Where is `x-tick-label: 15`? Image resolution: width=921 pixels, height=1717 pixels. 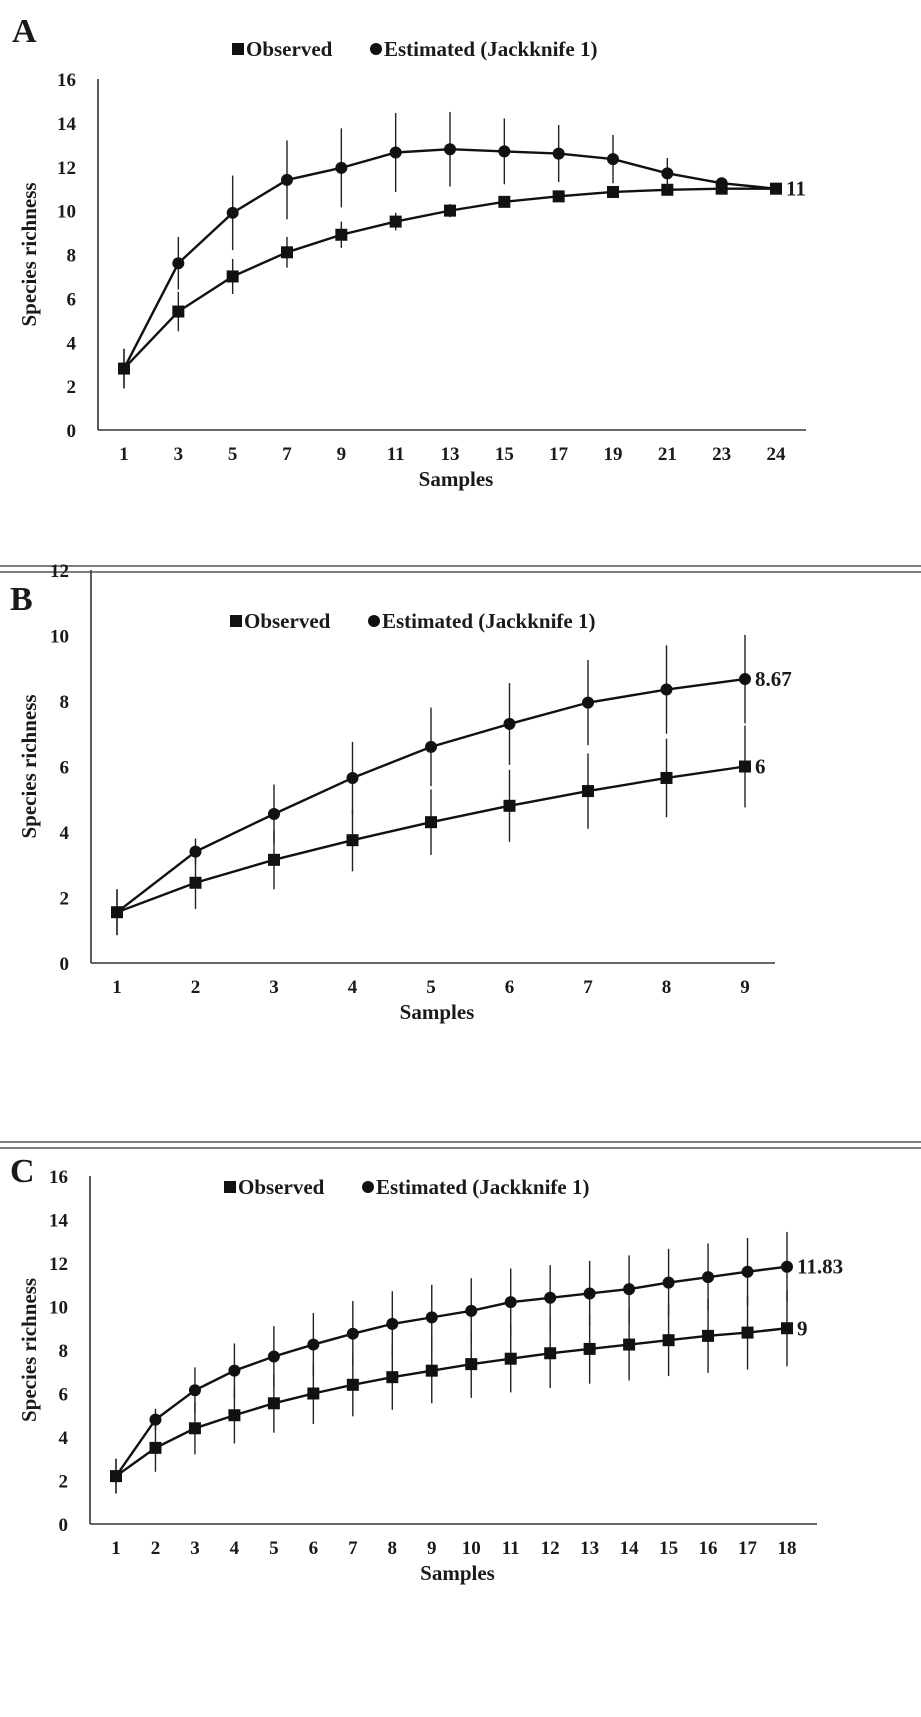
x-tick-label: 15 is located at coordinates (668, 1548).